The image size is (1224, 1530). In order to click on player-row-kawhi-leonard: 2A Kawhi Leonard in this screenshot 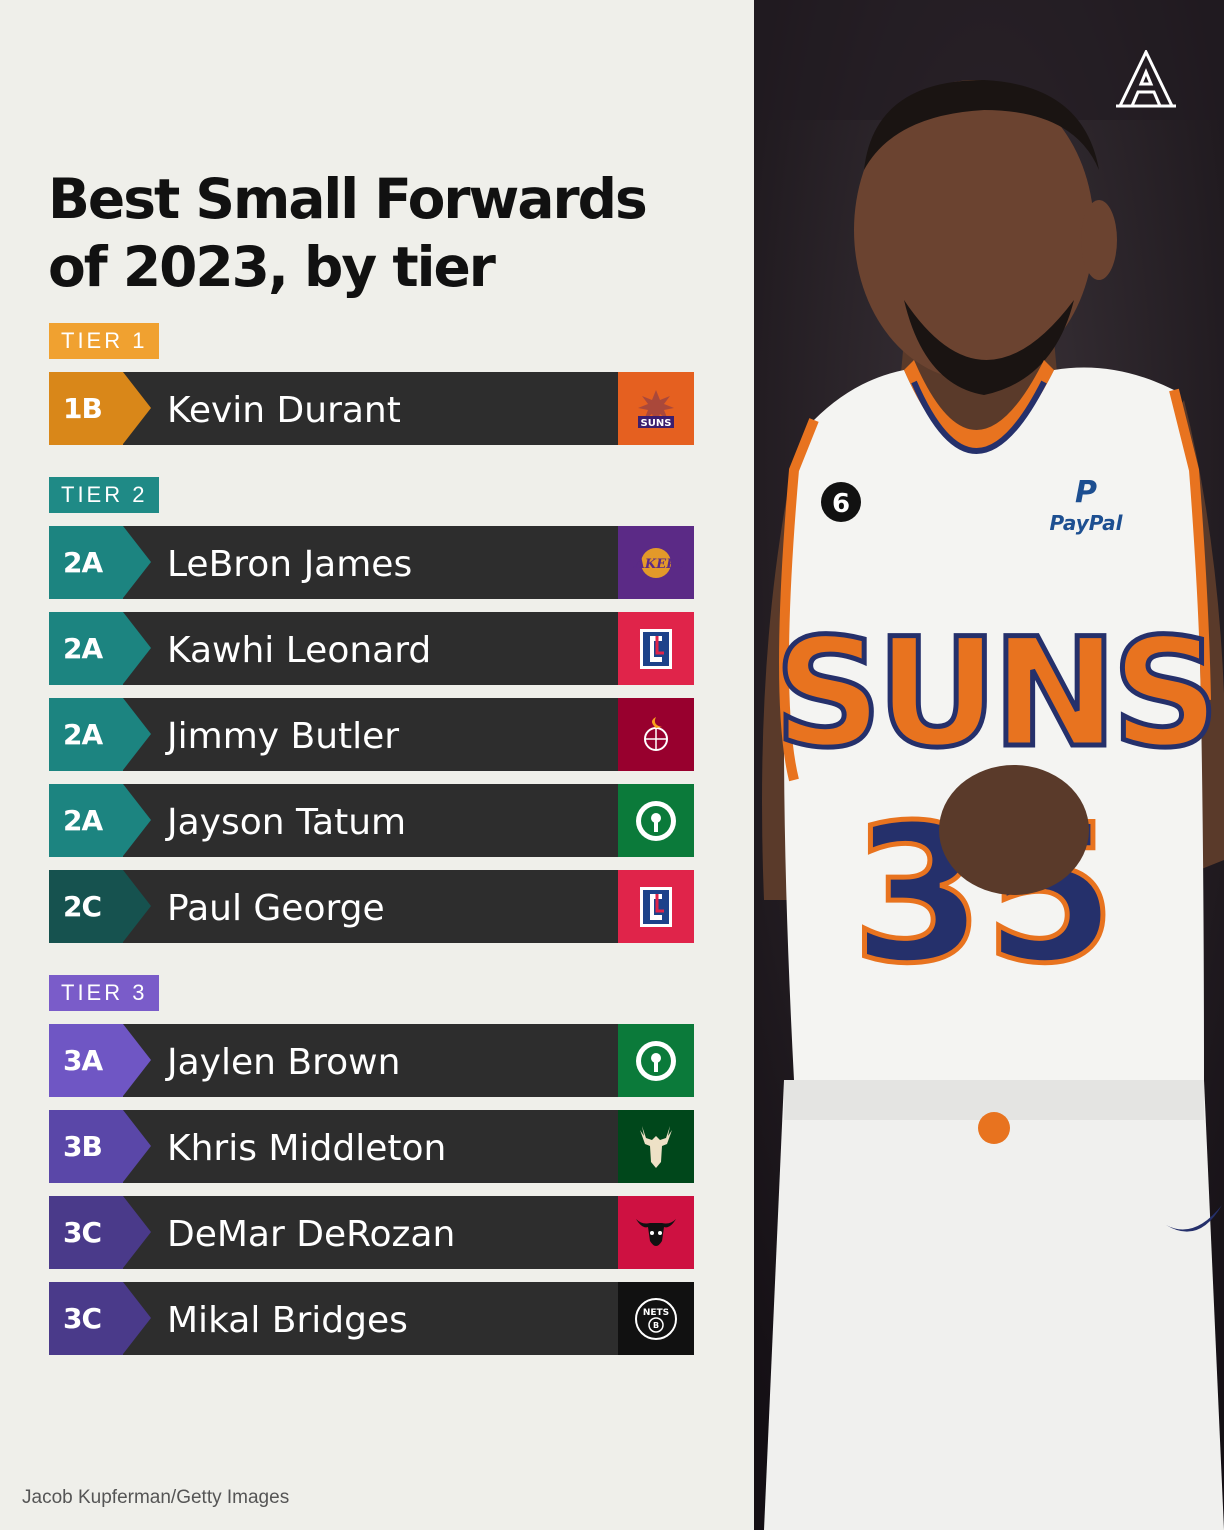, I will do `click(371, 648)`.